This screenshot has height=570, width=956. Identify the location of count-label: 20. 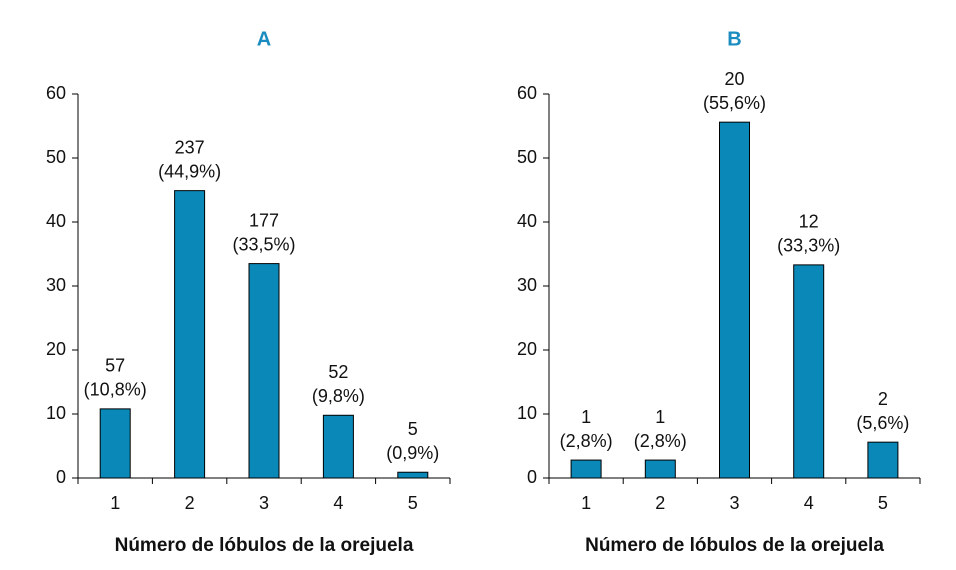
(734, 79).